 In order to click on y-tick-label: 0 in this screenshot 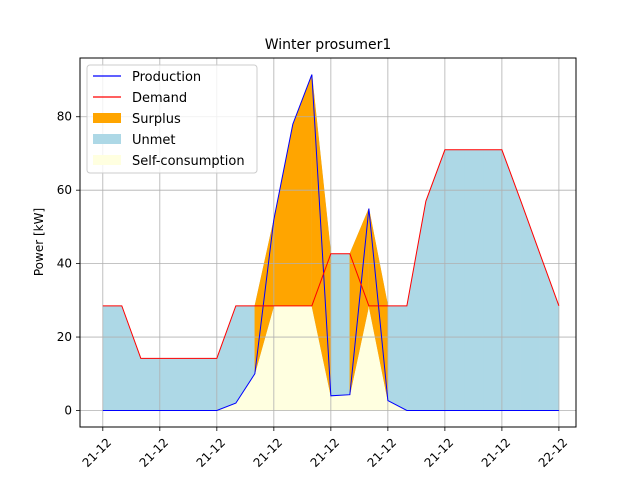, I will do `click(68, 410)`.